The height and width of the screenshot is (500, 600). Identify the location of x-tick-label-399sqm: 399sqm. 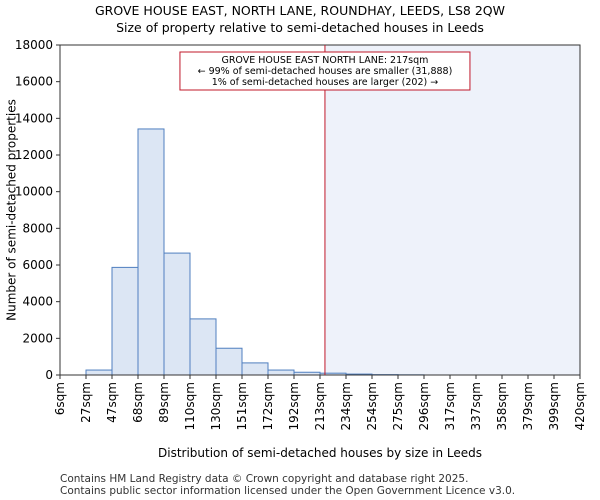
(554, 406).